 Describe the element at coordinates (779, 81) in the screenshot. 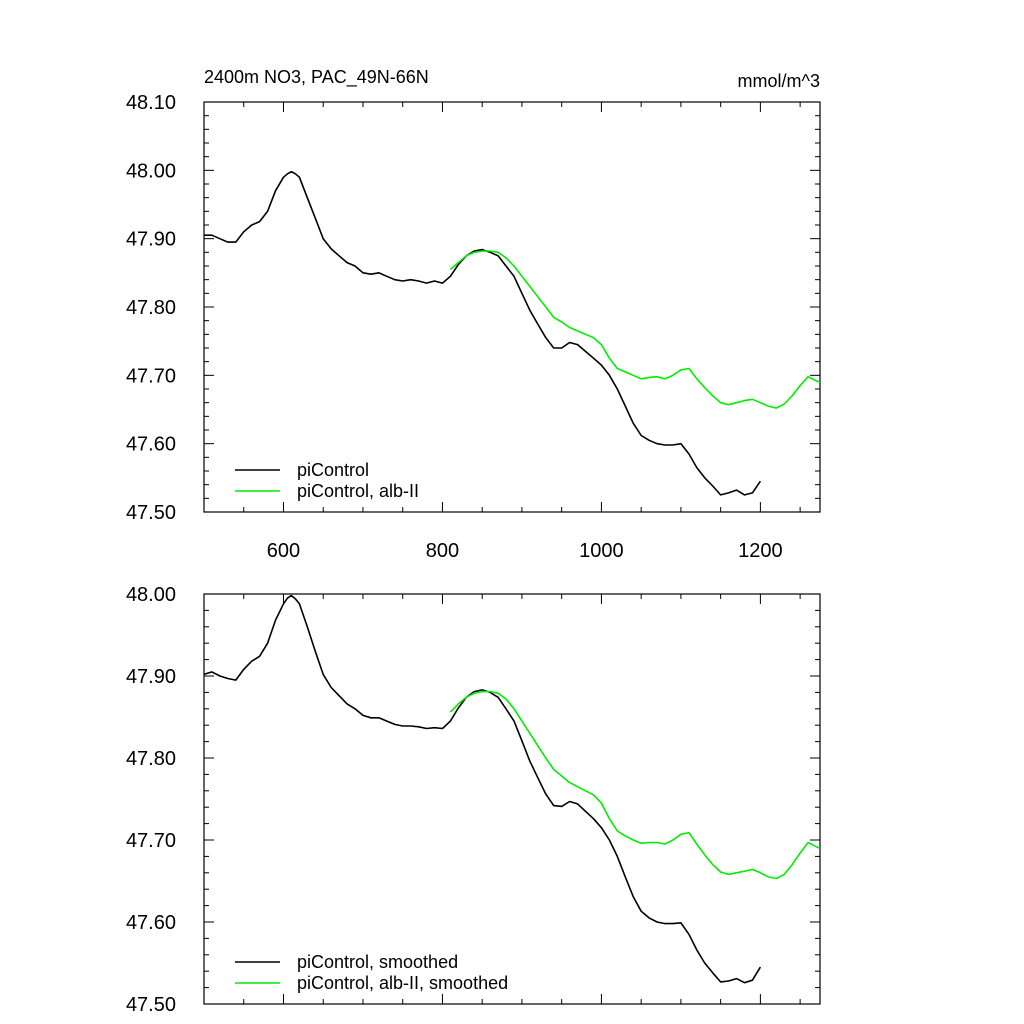

I see `chart-units: mmol/m^3` at that location.